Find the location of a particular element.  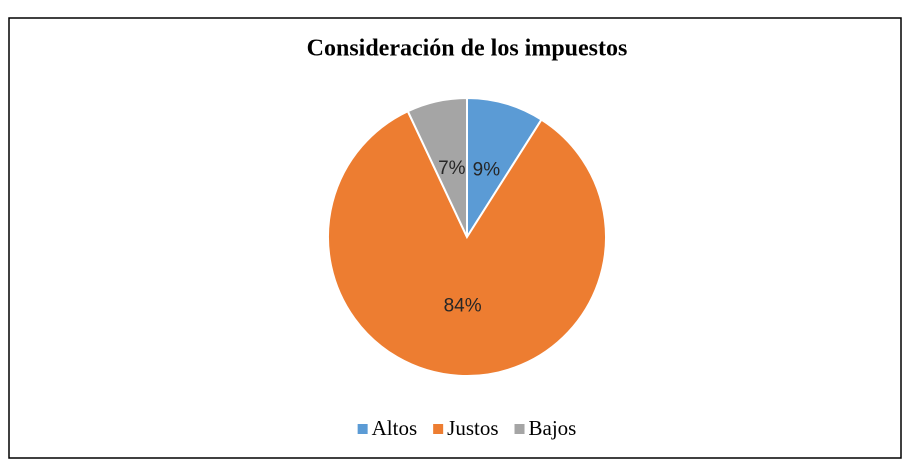

chart-title: Consideración de los impuestos is located at coordinates (467, 49).